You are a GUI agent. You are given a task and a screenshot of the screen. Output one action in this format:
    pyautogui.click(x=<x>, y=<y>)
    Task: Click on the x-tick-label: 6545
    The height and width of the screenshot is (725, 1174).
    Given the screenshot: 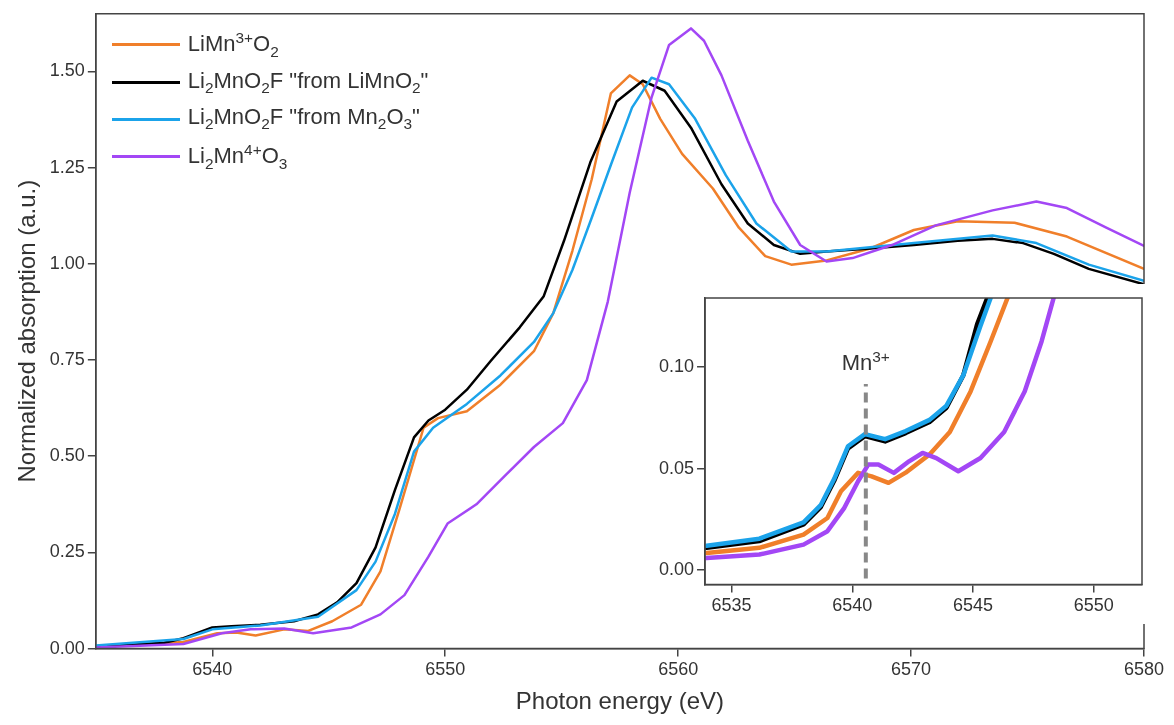 What is the action you would take?
    pyautogui.click(x=973, y=605)
    